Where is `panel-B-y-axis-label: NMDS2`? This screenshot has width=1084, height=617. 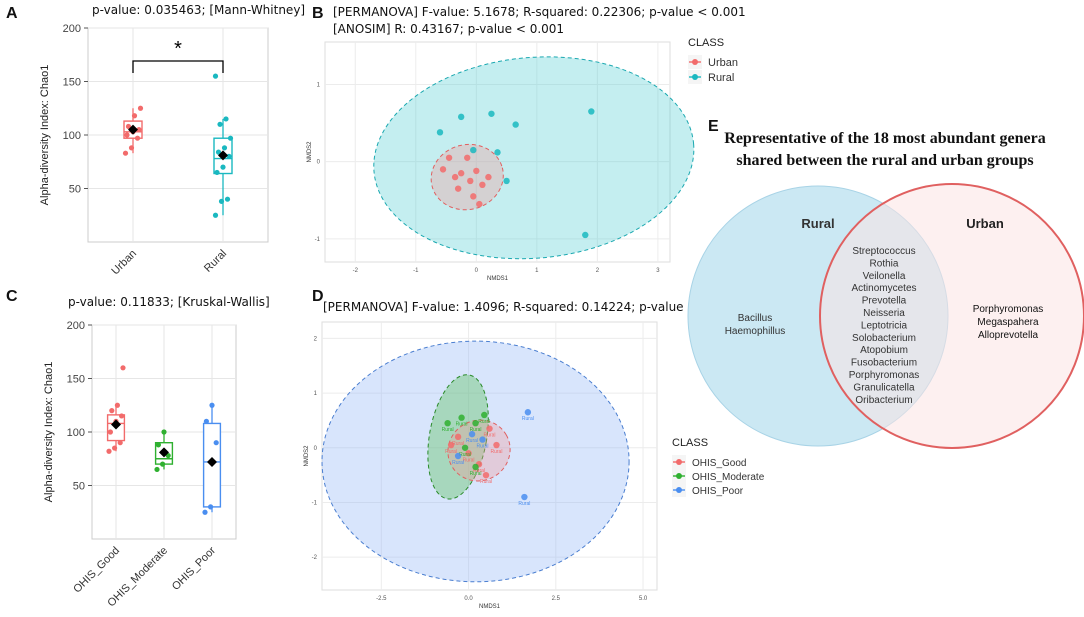
panel-B-y-axis-label: NMDS2 is located at coordinates (310, 152).